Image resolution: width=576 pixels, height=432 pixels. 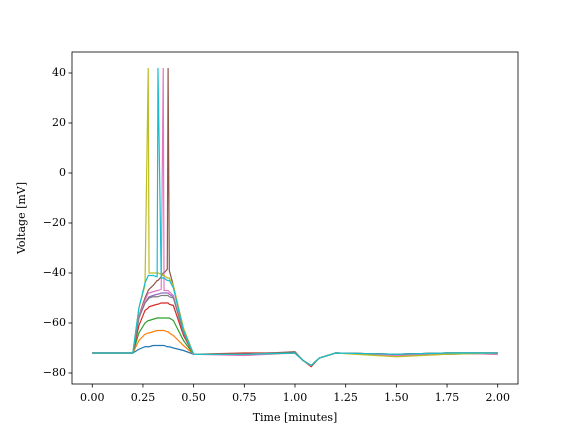 What do you see at coordinates (62, 172) in the screenshot?
I see `y-tick-label: 0` at bounding box center [62, 172].